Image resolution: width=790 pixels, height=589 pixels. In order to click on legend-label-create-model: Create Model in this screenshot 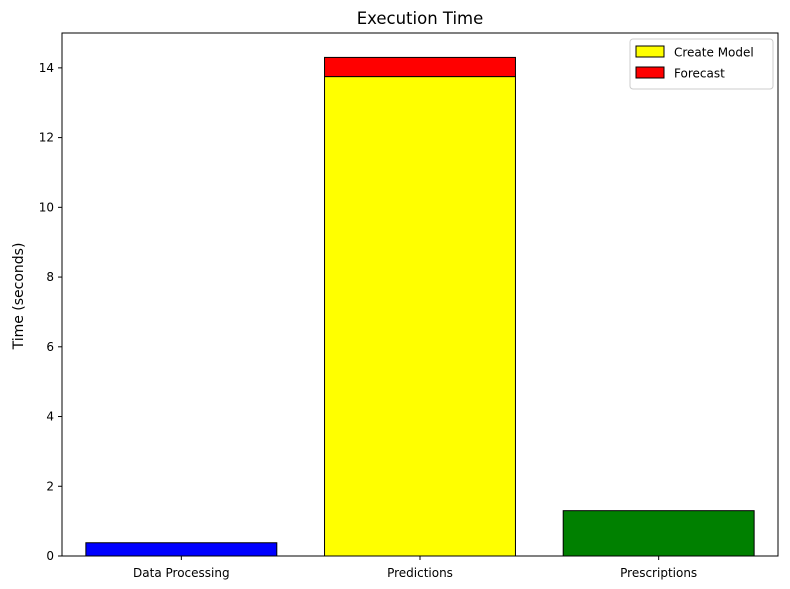, I will do `click(714, 53)`.